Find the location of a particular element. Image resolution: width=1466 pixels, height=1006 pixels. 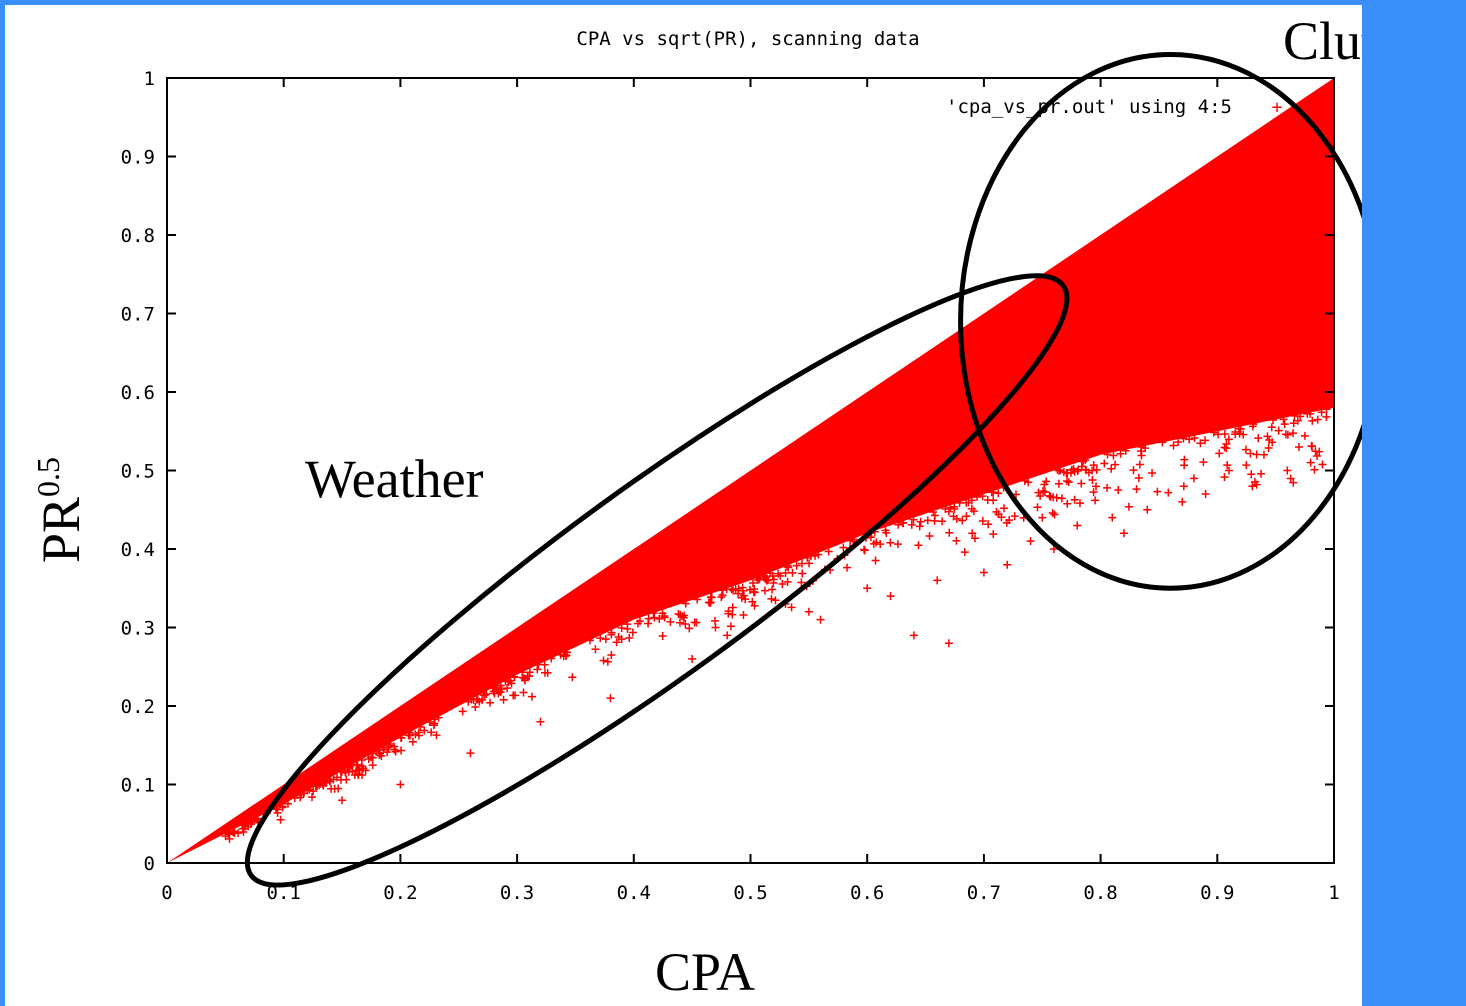

x-tick-label: 0.3 is located at coordinates (517, 893).